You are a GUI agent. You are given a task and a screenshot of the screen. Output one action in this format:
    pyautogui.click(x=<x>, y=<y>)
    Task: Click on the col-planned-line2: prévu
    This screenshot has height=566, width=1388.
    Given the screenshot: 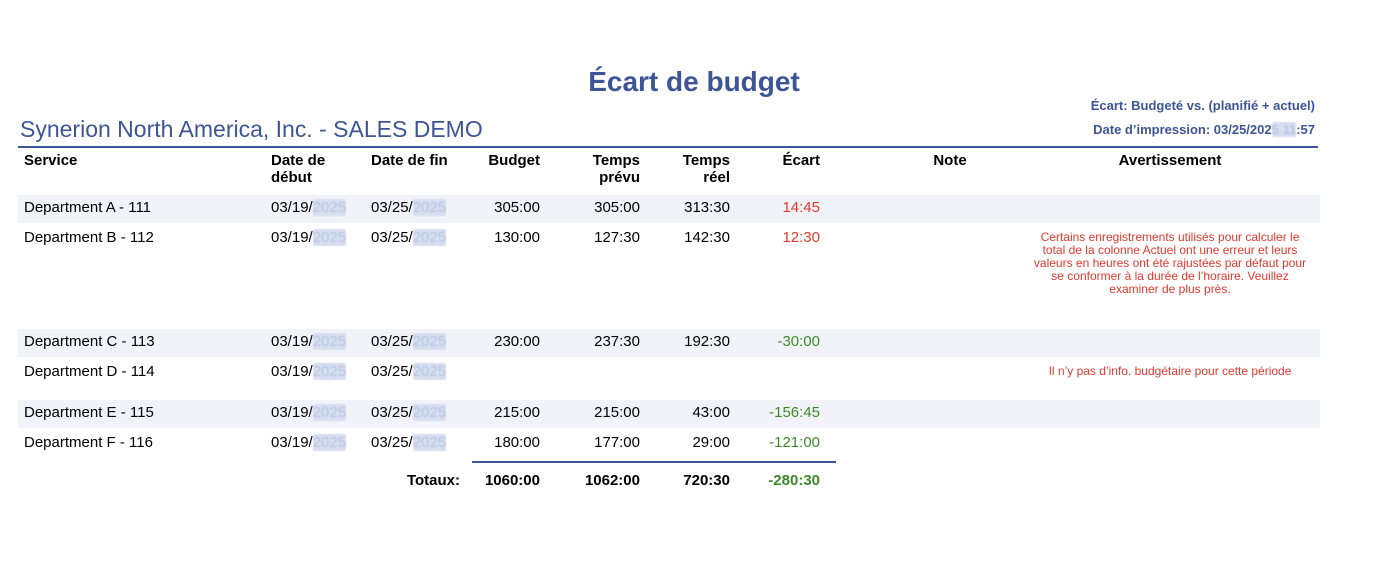 What is the action you would take?
    pyautogui.click(x=619, y=177)
    